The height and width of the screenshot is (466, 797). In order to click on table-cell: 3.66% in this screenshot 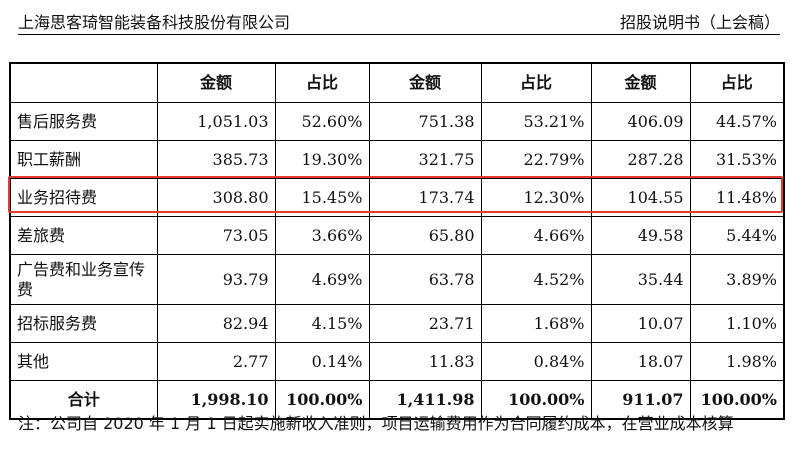, I will do `click(322, 235)`.